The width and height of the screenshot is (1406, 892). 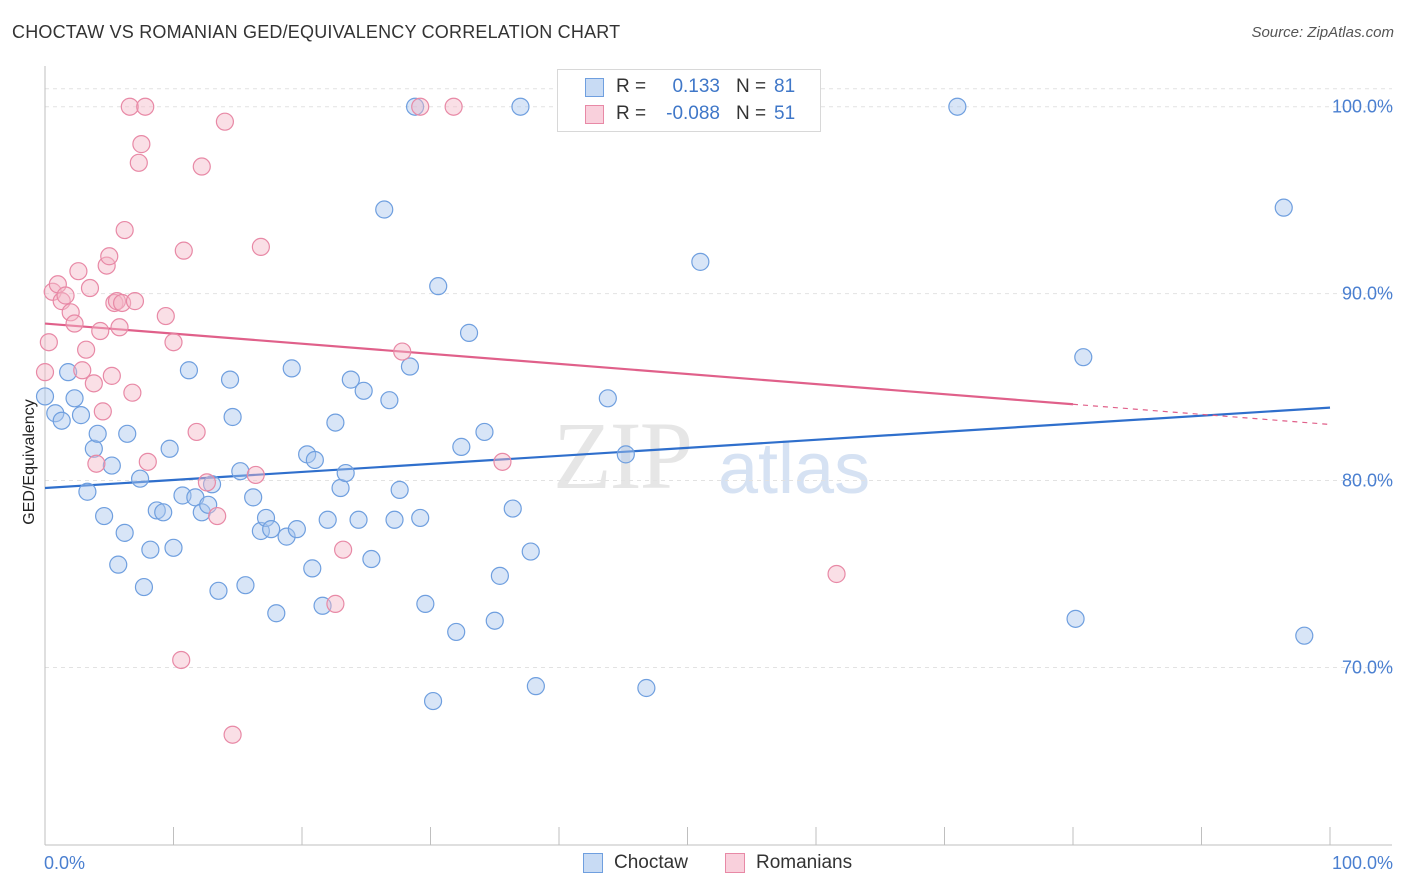 I want to click on x-tick-label: 100.0%, so click(x=1362, y=863).